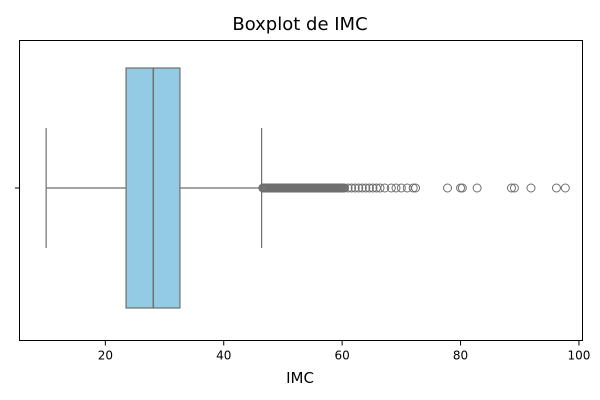 The height and width of the screenshot is (400, 600). Describe the element at coordinates (223, 356) in the screenshot. I see `x-tick-label: 40` at that location.